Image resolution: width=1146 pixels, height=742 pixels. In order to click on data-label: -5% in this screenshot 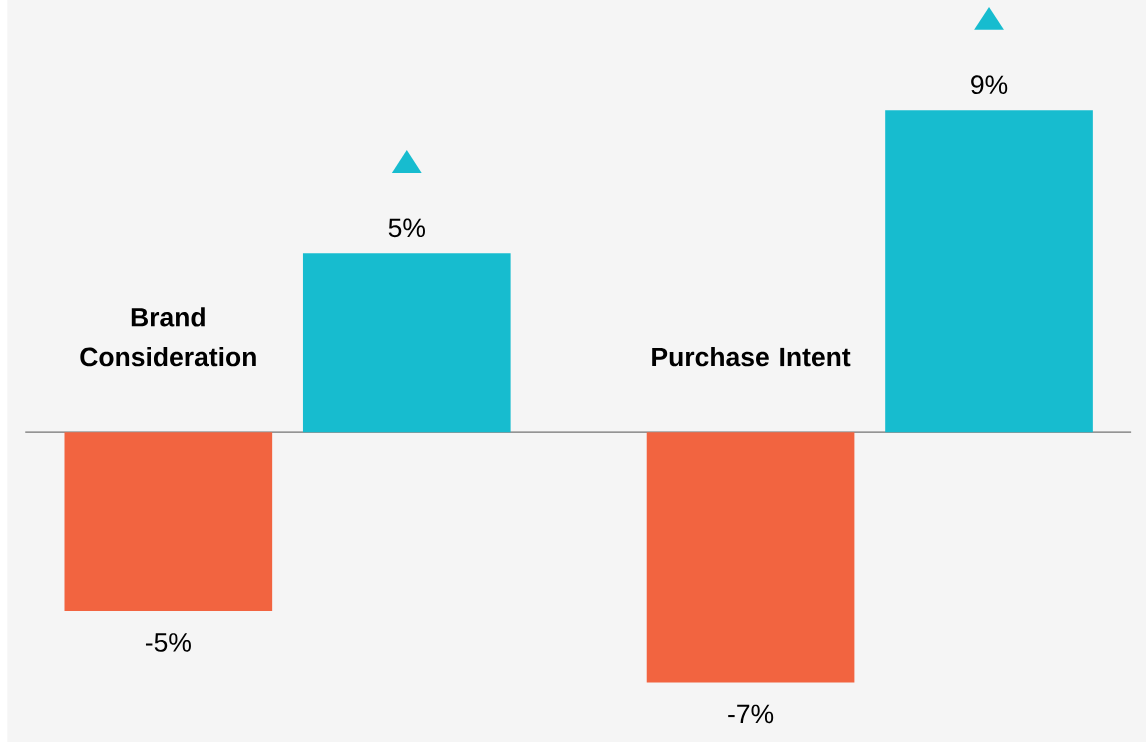, I will do `click(168, 642)`.